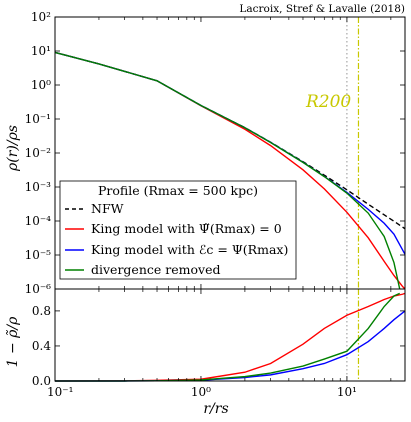  I want to click on top-y-axis-title: ρ(r)/ρs, so click(13, 148).